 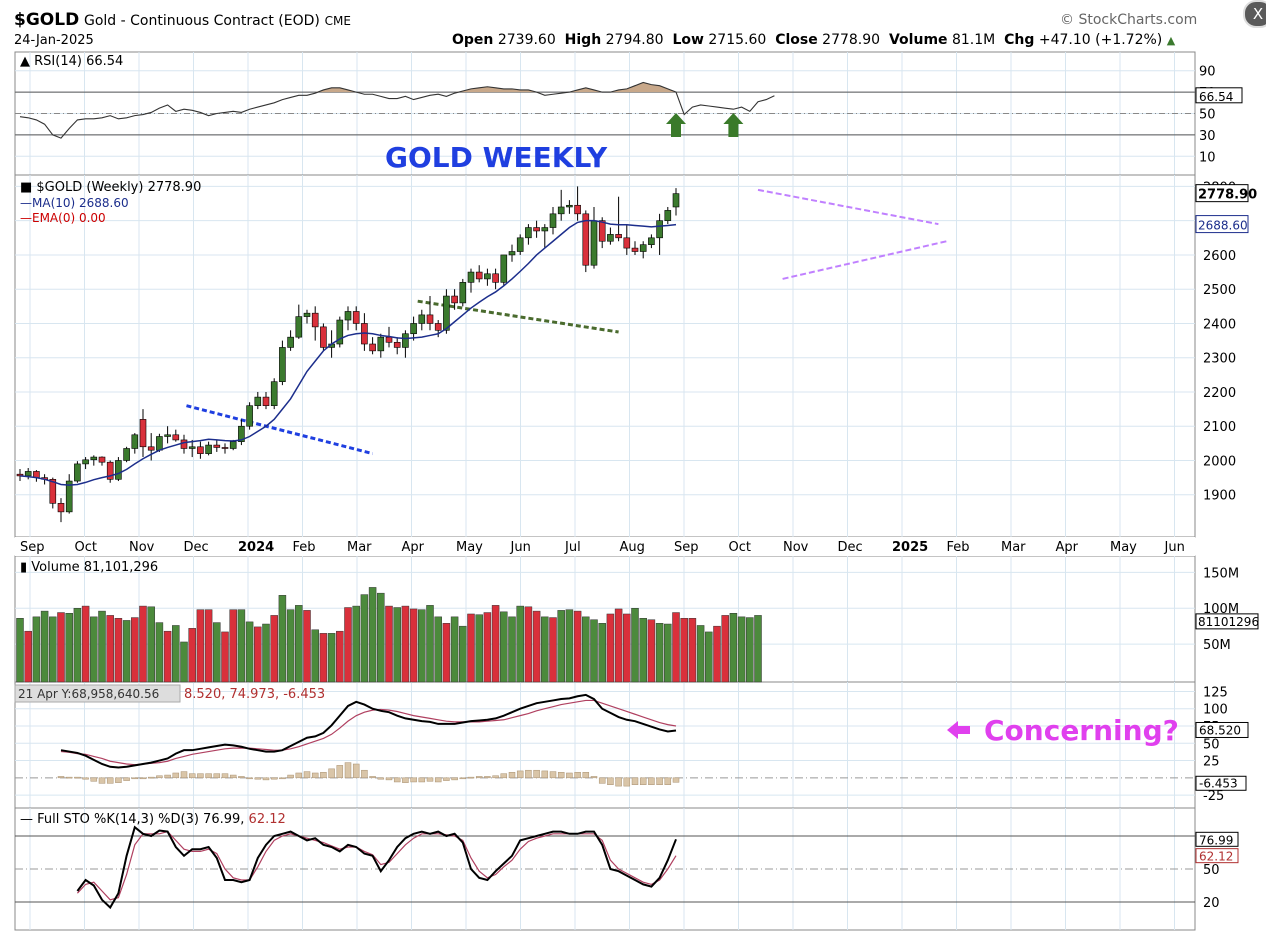 What do you see at coordinates (1220, 730) in the screenshot?
I see `macd-value-label: 68.520` at bounding box center [1220, 730].